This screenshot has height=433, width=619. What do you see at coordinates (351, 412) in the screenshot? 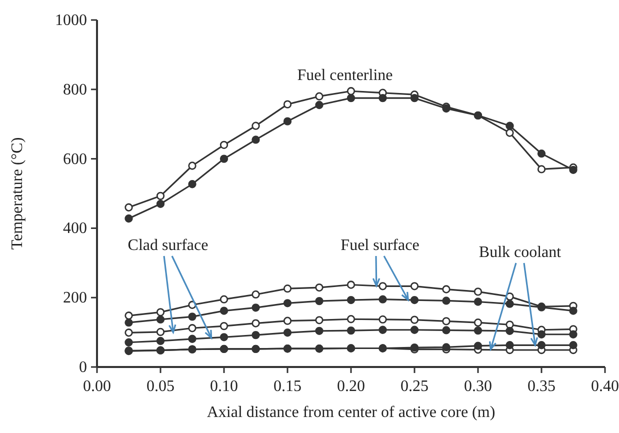
I see `x-axis-title: Axial distance from center of active core (m)` at bounding box center [351, 412].